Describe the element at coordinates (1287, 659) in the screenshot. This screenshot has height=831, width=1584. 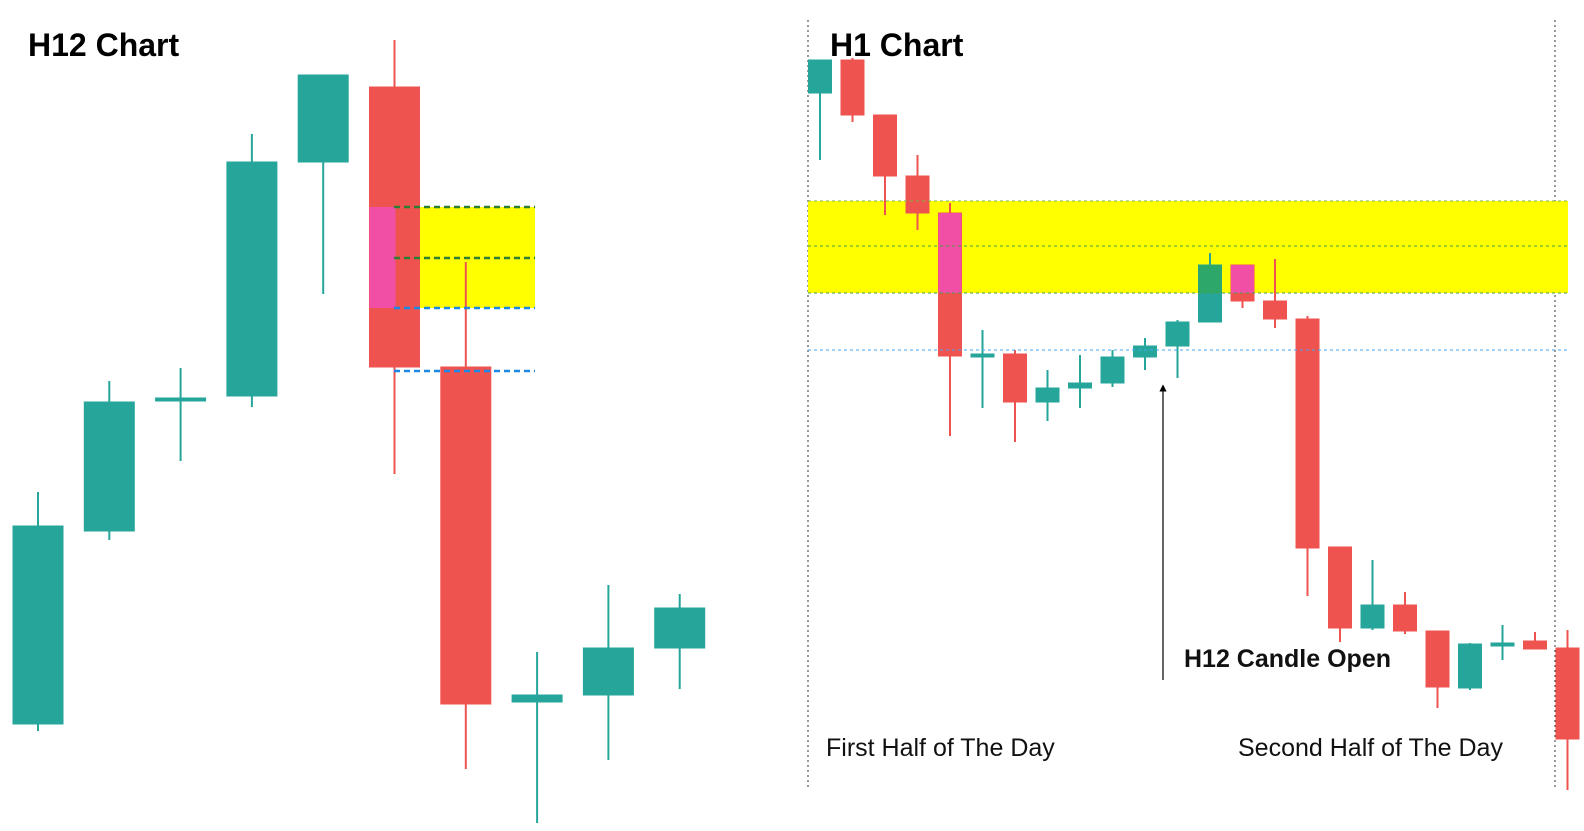
I see `annotation: H12 Candle Open` at that location.